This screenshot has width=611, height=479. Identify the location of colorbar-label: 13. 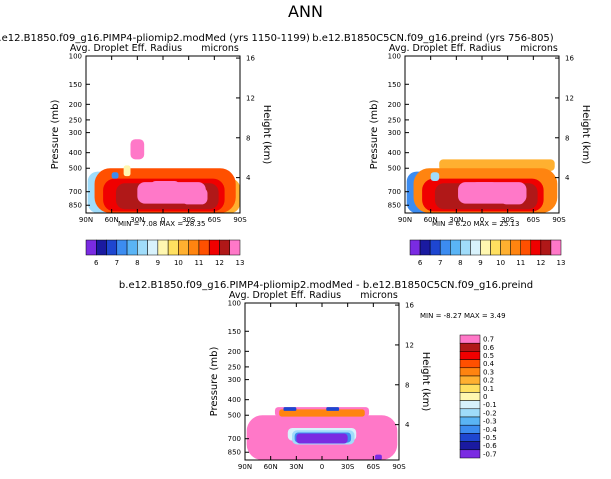
(561, 263).